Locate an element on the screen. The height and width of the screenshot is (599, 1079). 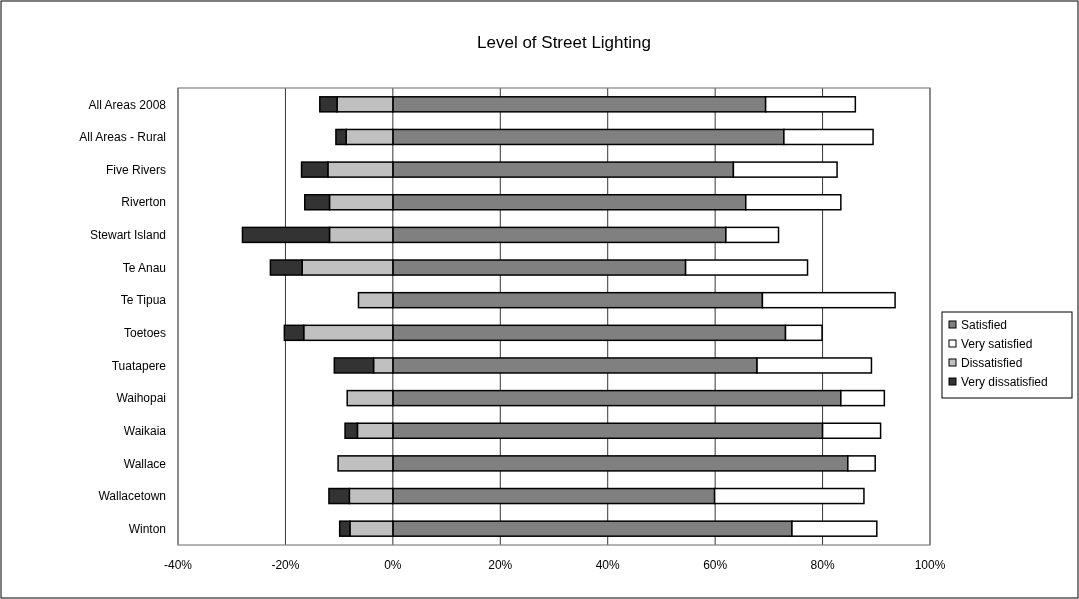
legend-label: Very satisfied is located at coordinates (997, 344).